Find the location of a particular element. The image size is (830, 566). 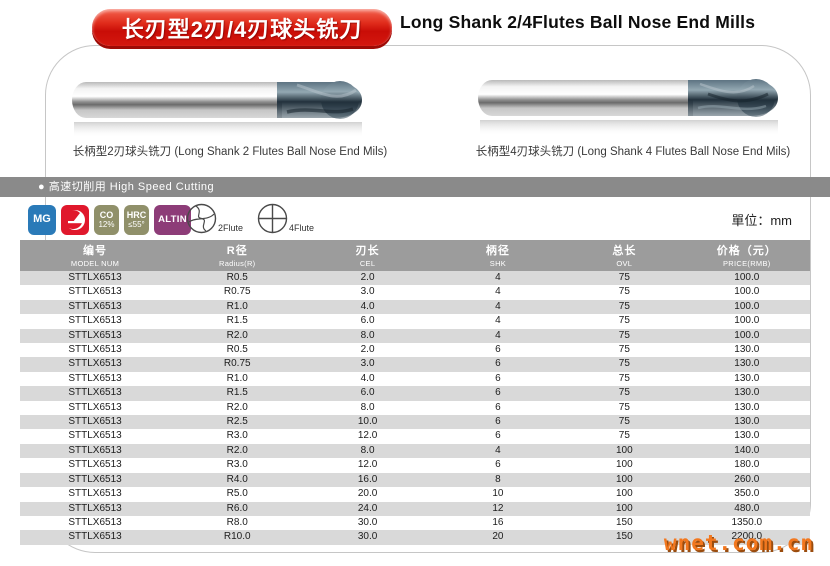

table-row: STTLX6513 R1.0 4.0 4 75 100.0 is located at coordinates (415, 307).